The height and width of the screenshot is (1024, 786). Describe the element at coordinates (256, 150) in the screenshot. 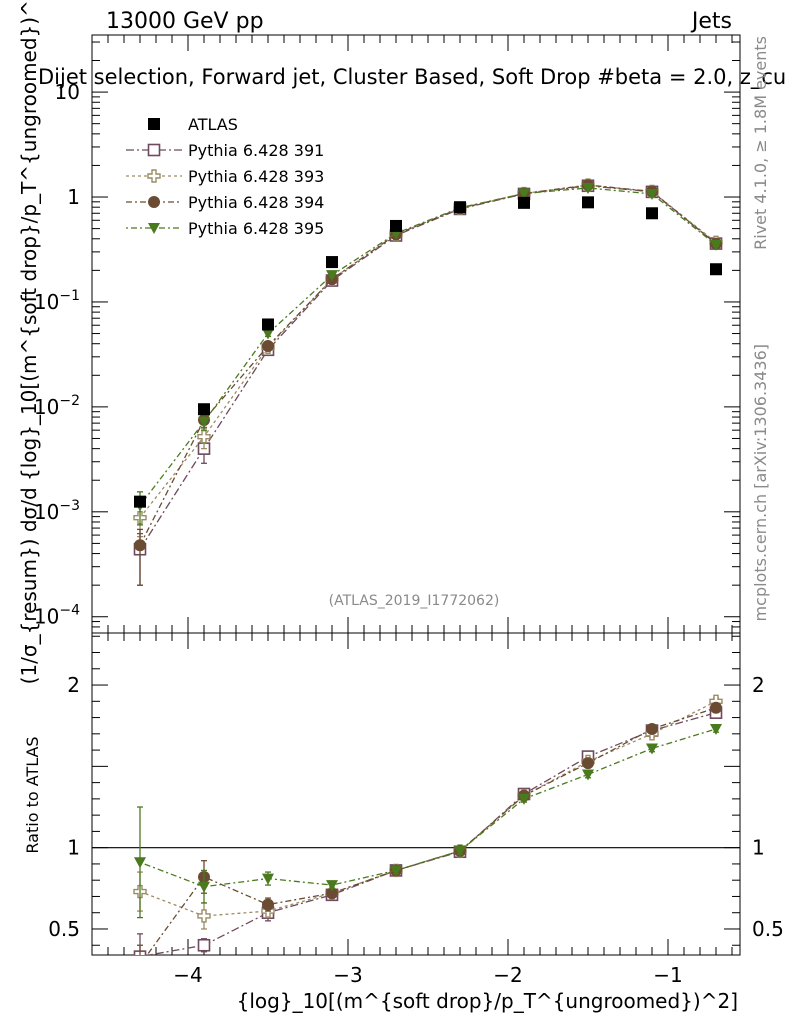

I see `legend-label: Pythia 6.428 391` at that location.